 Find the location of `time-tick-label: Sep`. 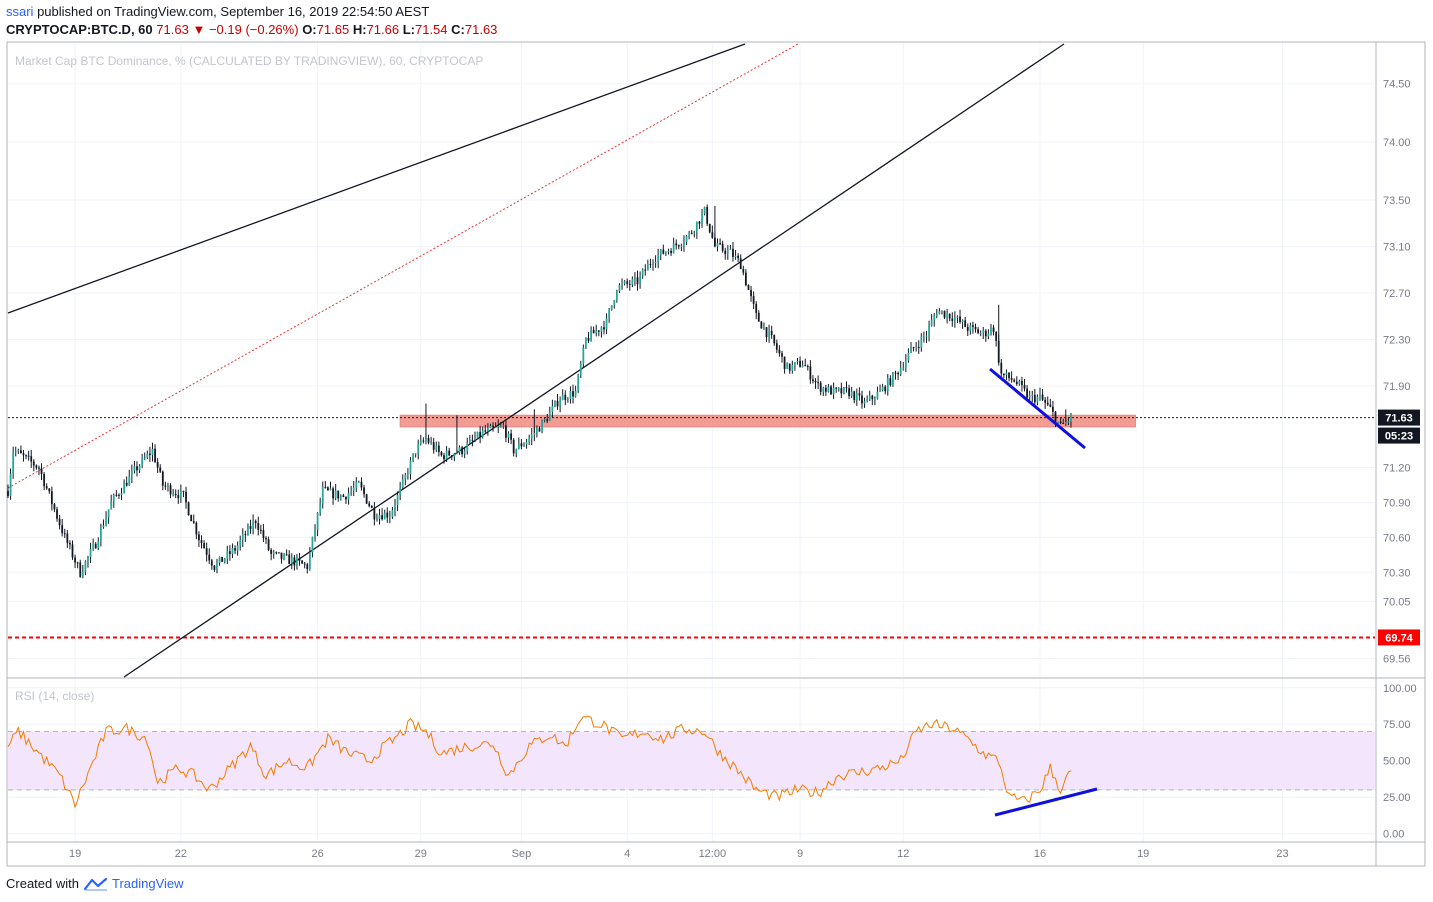

time-tick-label: Sep is located at coordinates (522, 854).